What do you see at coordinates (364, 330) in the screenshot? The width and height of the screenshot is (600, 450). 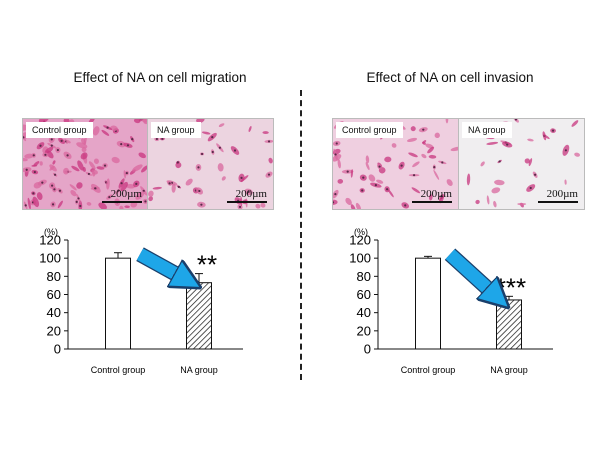 I see `y-tick-label: 20` at bounding box center [364, 330].